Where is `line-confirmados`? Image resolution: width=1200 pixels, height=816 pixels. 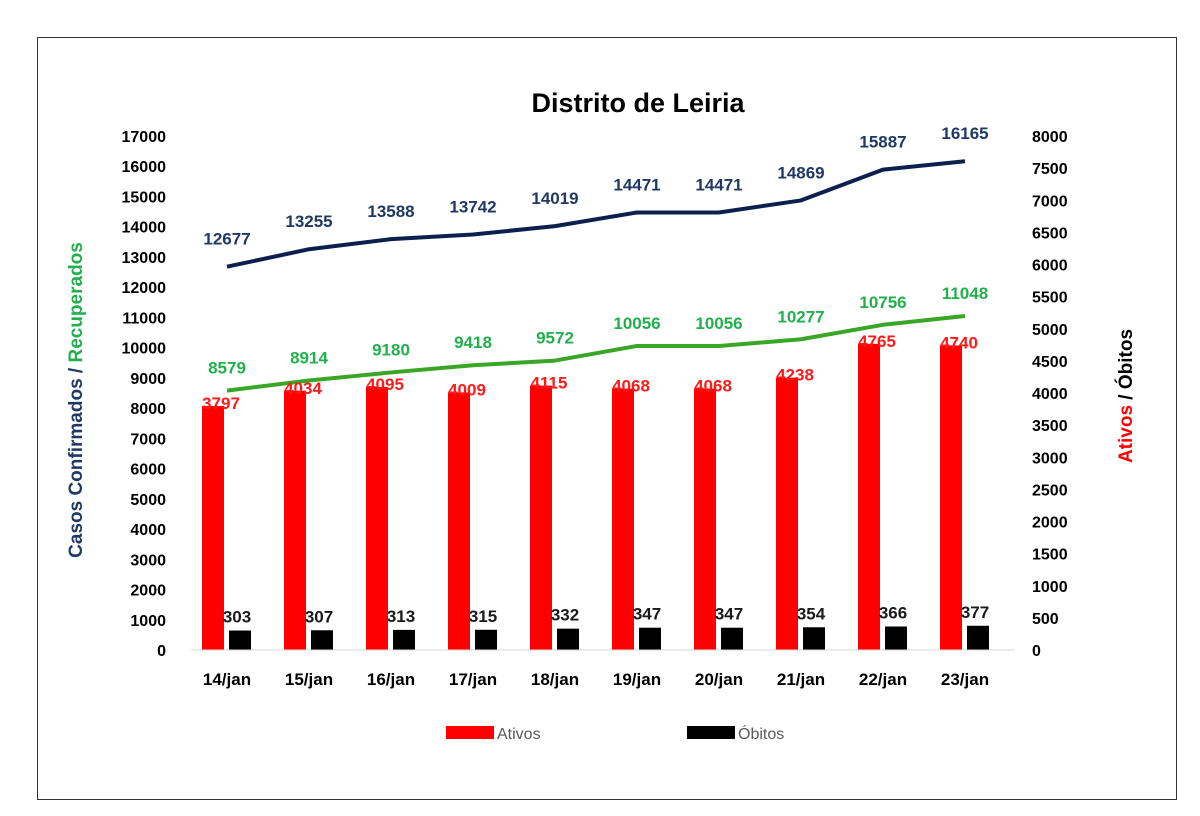
line-confirmados is located at coordinates (596, 214).